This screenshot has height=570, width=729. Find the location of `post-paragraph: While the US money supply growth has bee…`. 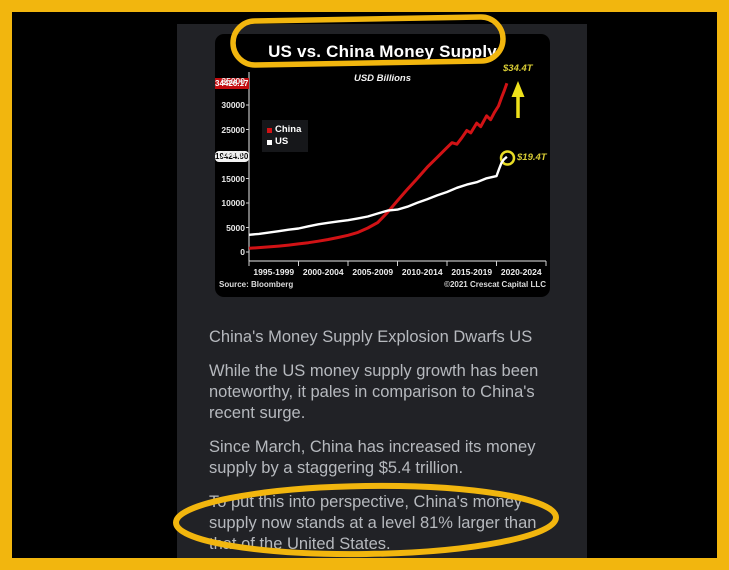

post-paragraph: While the US money supply growth has bee… is located at coordinates (374, 392).